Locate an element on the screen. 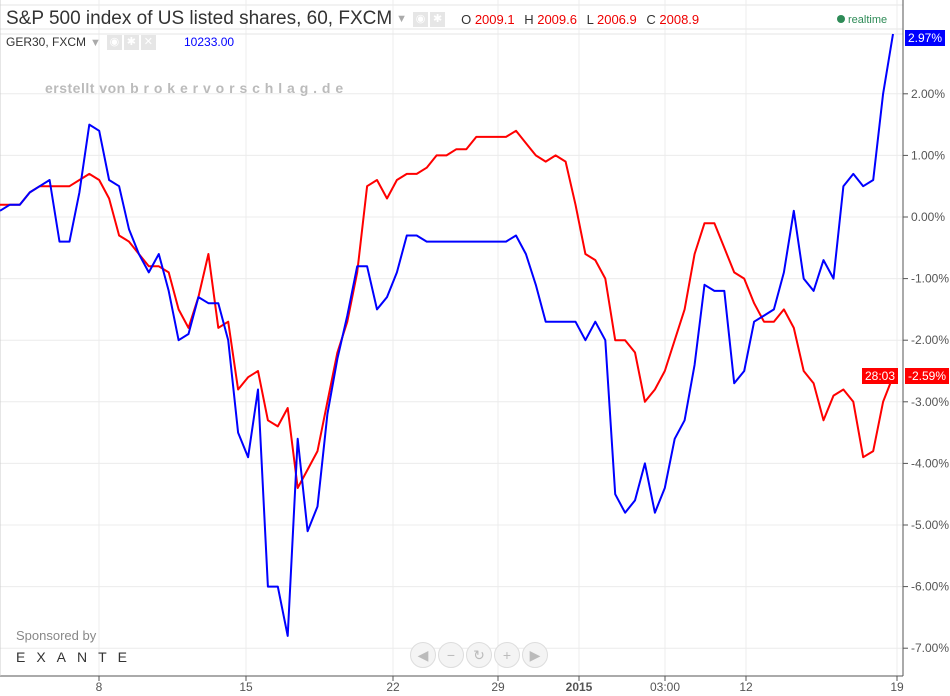  realtime-indicator: realtime is located at coordinates (862, 20).